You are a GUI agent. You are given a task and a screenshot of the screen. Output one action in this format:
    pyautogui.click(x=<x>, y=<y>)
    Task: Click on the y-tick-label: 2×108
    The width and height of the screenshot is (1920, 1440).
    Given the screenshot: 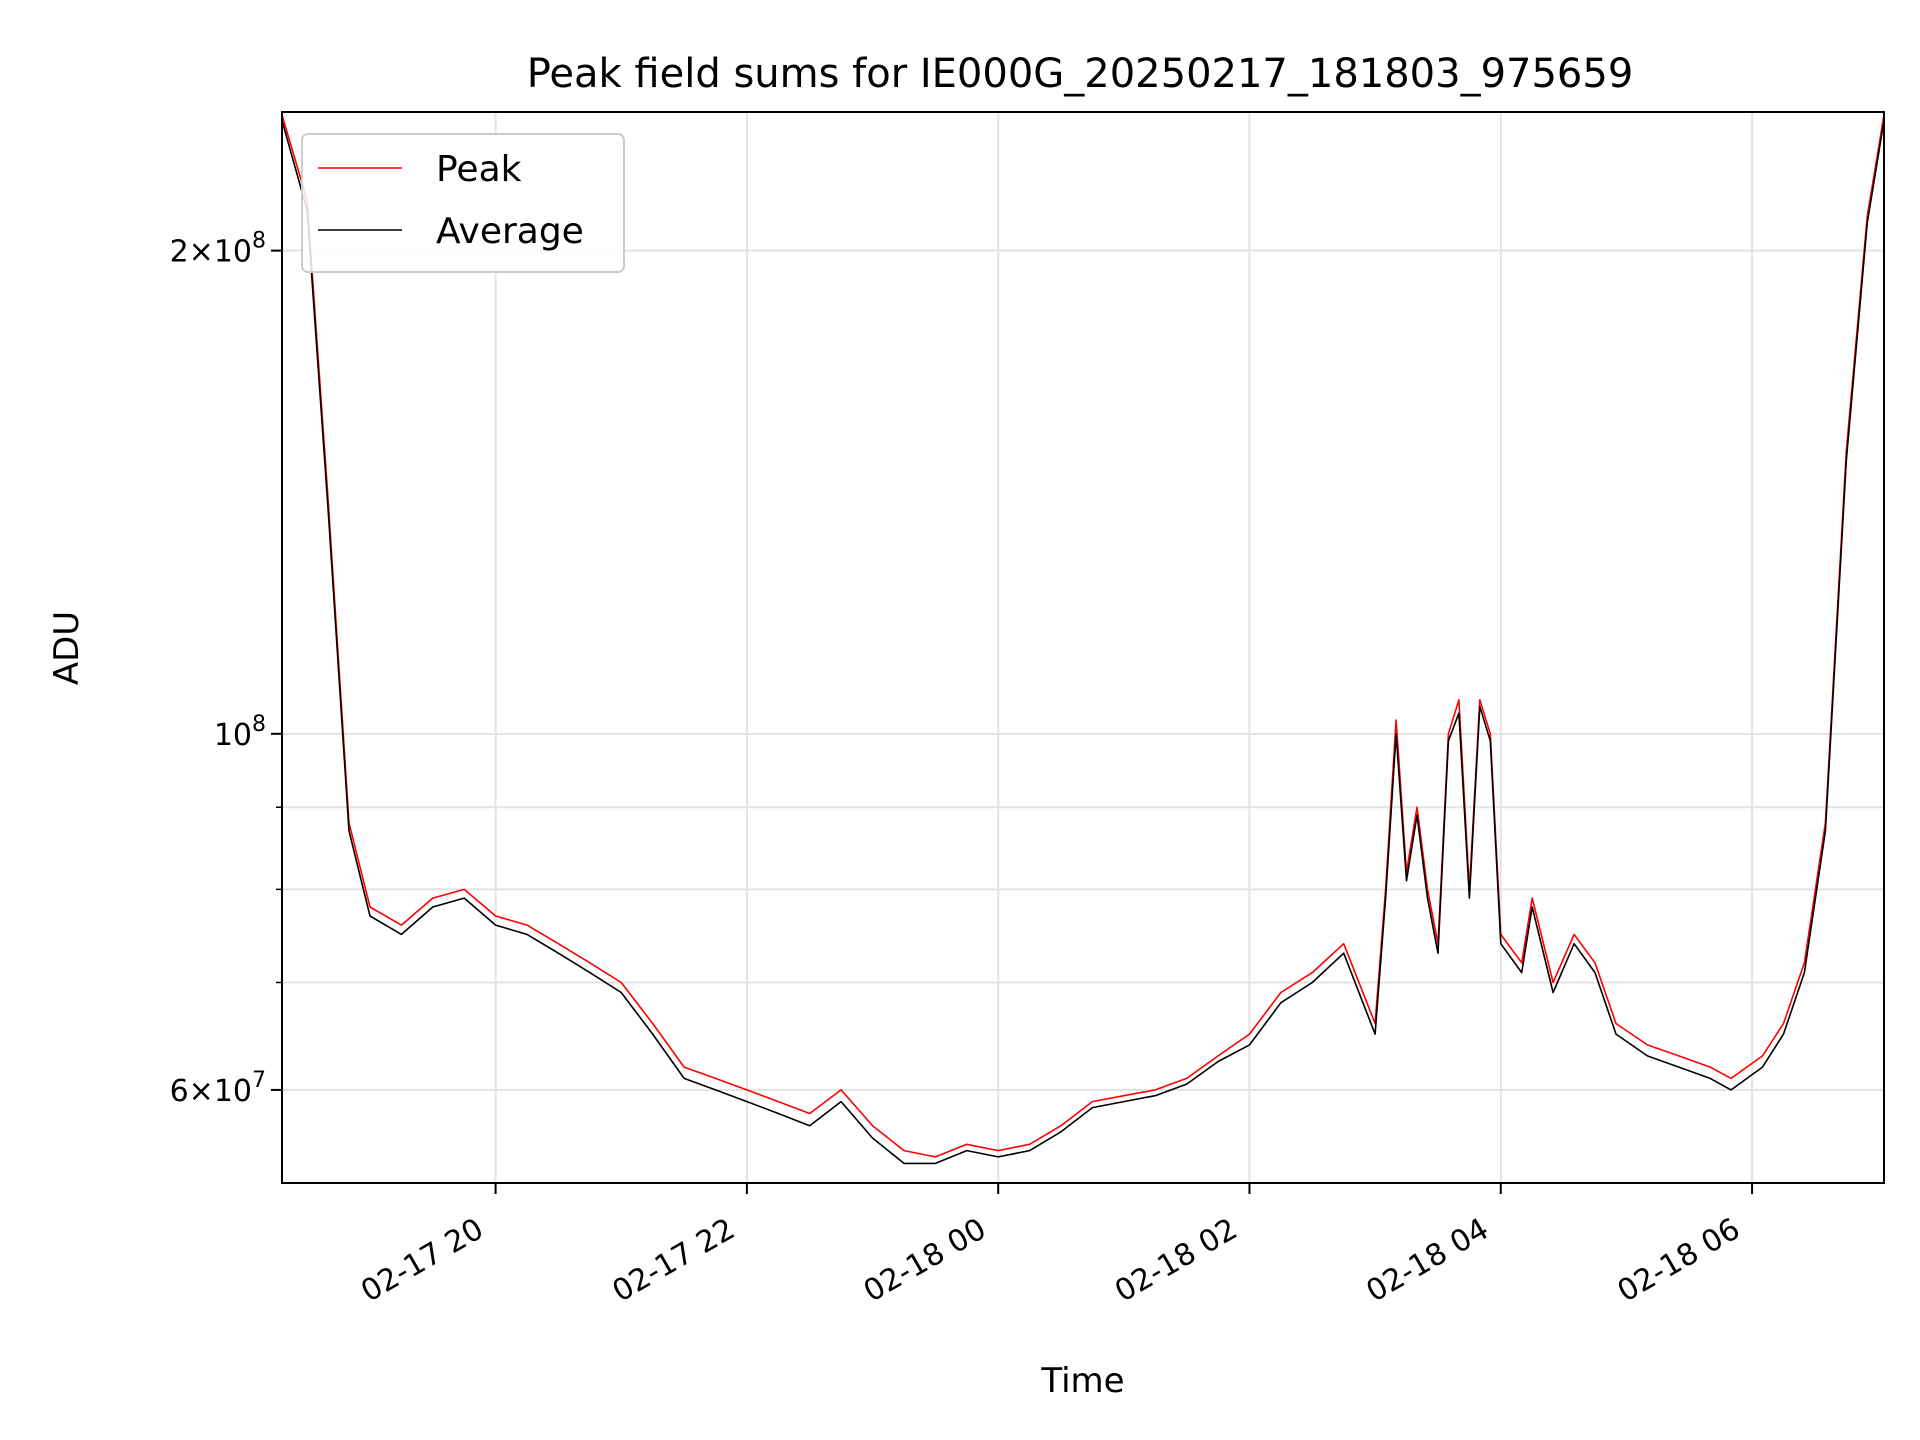 What is the action you would take?
    pyautogui.click(x=218, y=249)
    